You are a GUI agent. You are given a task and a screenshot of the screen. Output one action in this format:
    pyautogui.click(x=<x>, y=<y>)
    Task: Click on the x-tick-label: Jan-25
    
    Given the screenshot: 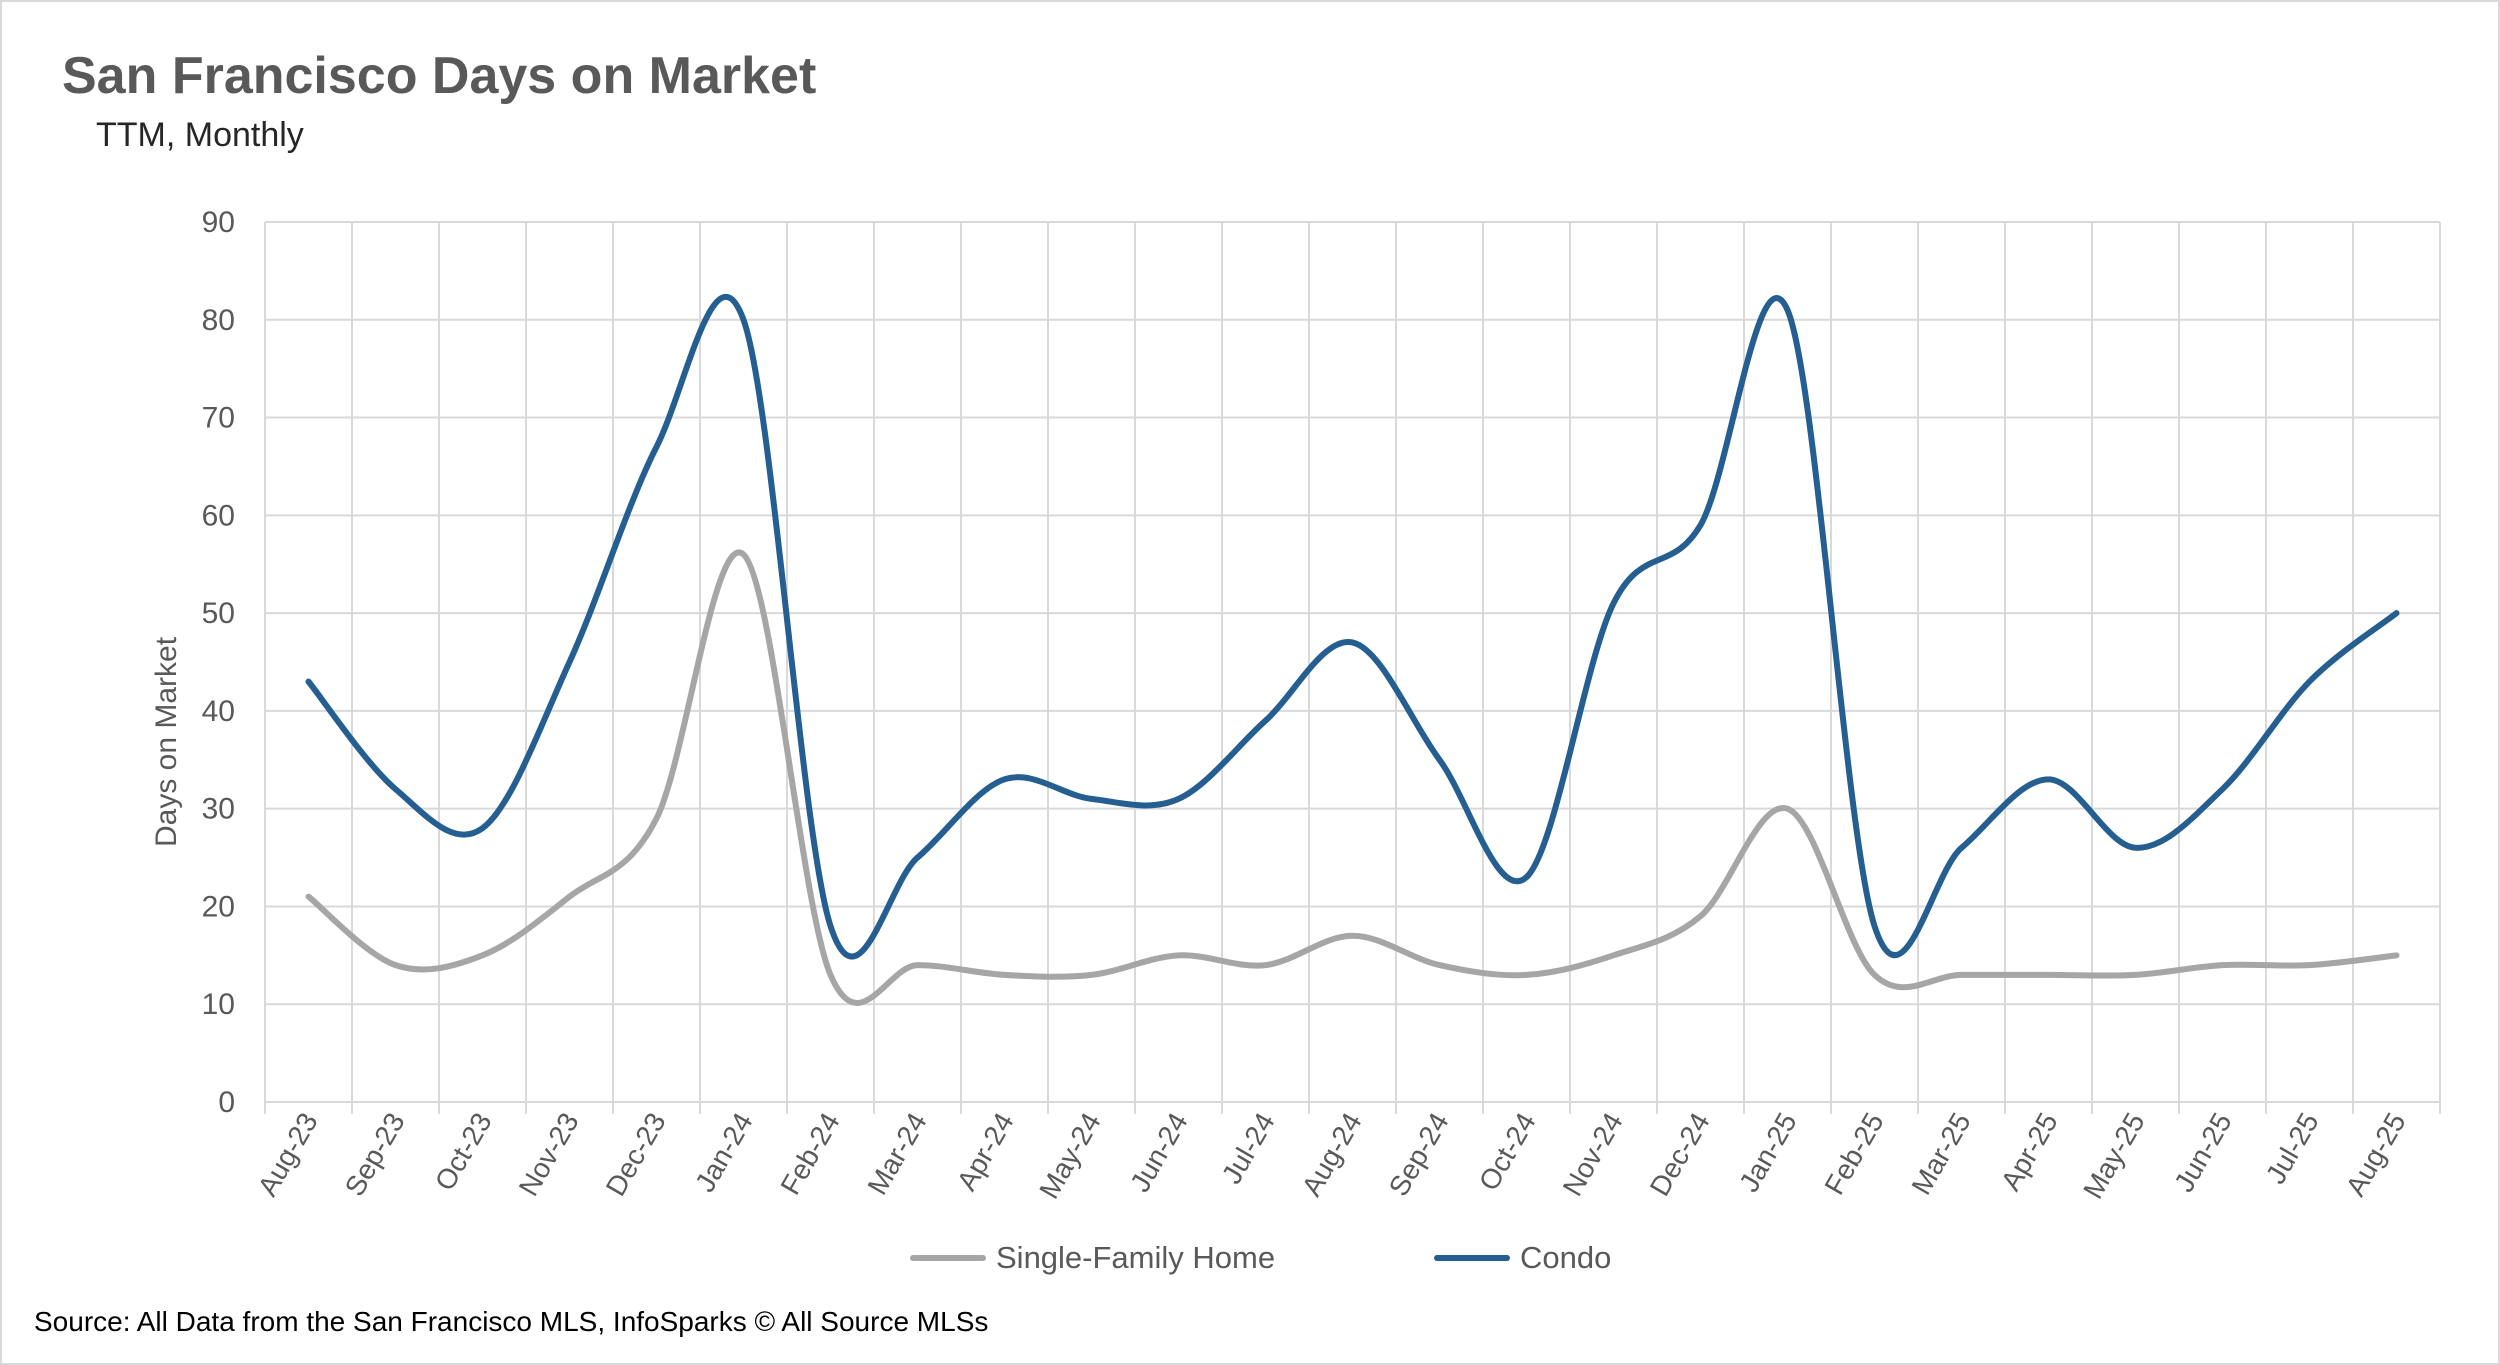 What is the action you would take?
    pyautogui.click(x=1768, y=1153)
    